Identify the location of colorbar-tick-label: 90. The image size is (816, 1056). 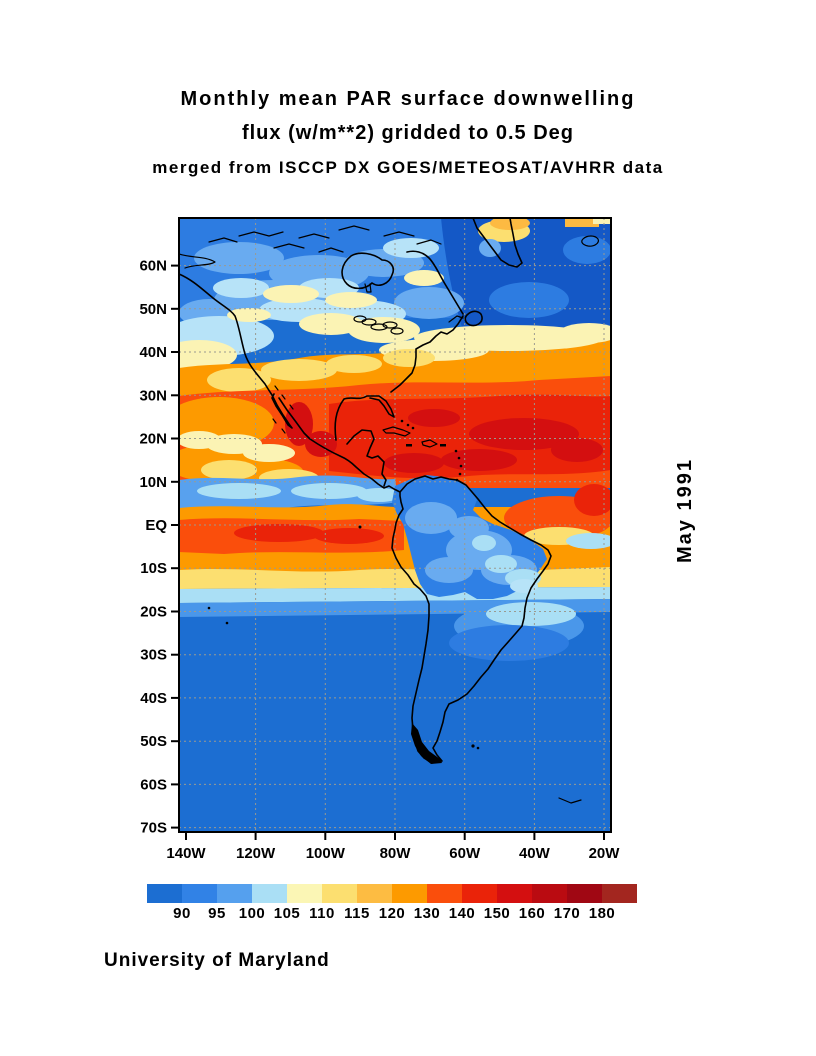
(182, 913).